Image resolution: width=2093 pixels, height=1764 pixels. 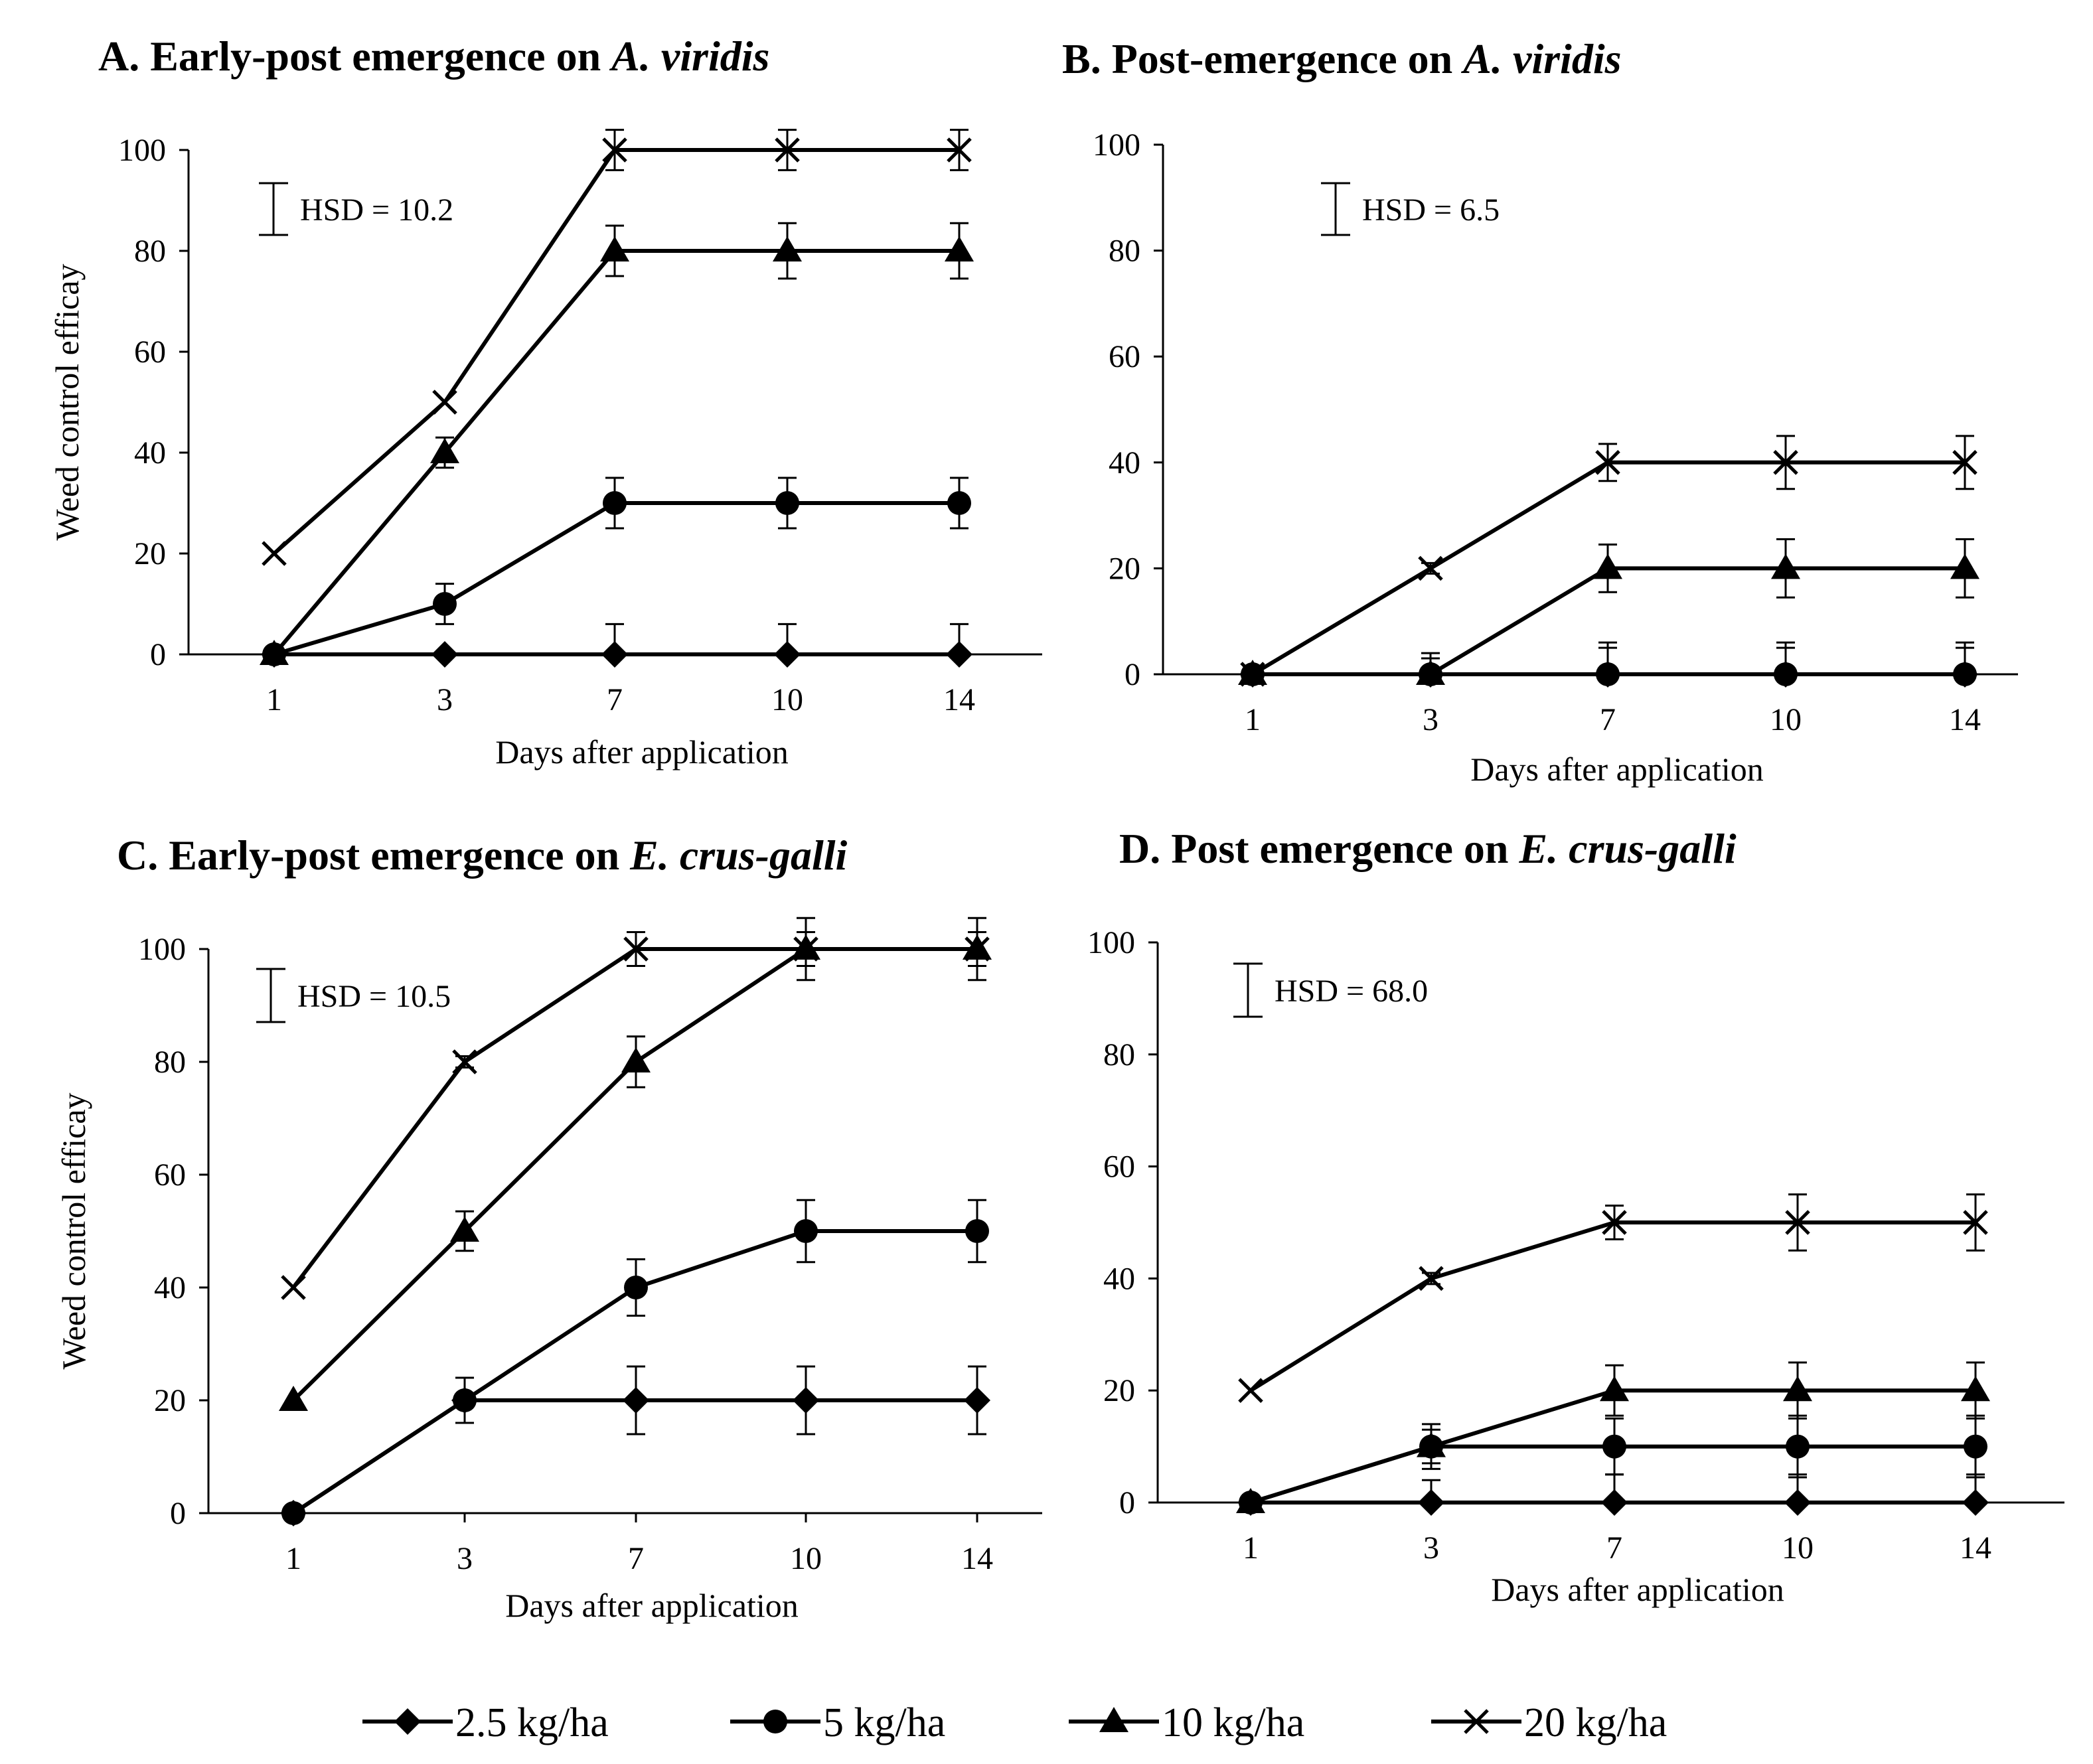 I want to click on legend-item: 2.5 kg/ha, so click(x=485, y=1722).